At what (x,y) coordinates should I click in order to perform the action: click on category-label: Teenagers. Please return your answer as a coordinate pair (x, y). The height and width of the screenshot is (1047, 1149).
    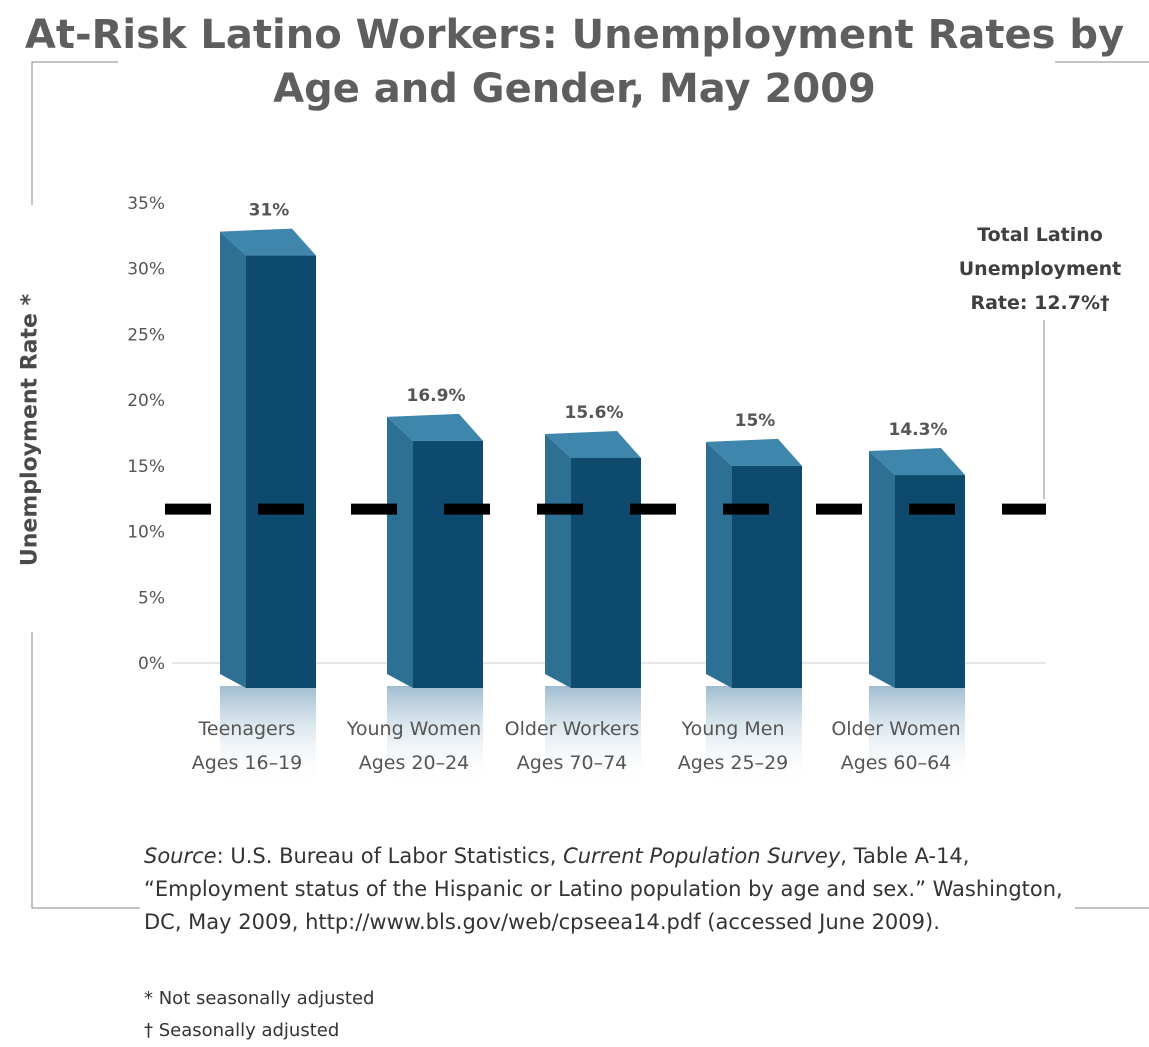
    Looking at the image, I should click on (247, 729).